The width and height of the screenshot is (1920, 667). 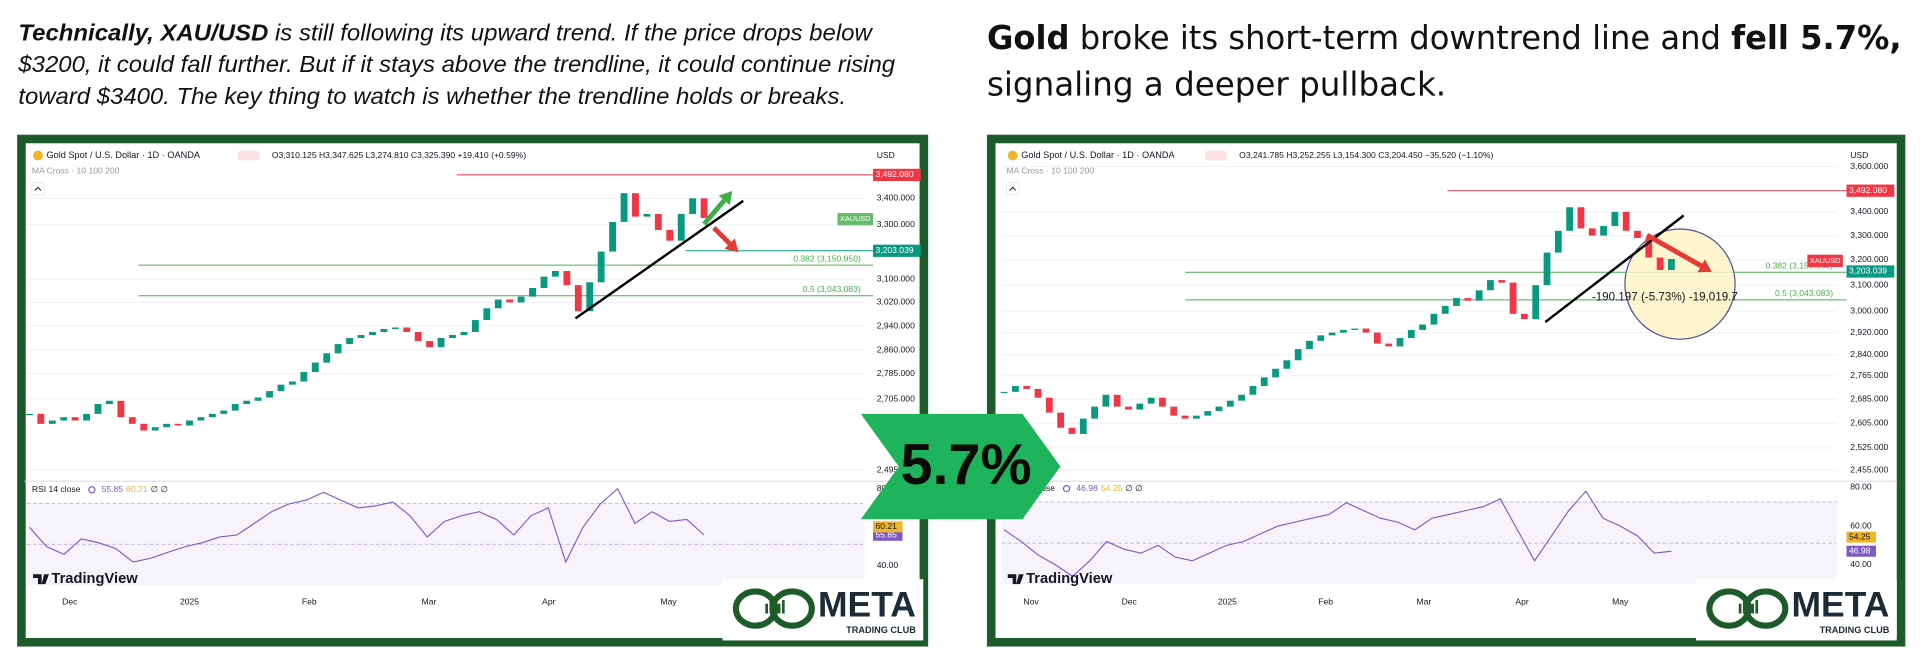 I want to click on y-tick-label: 2,840.000, so click(x=1869, y=354).